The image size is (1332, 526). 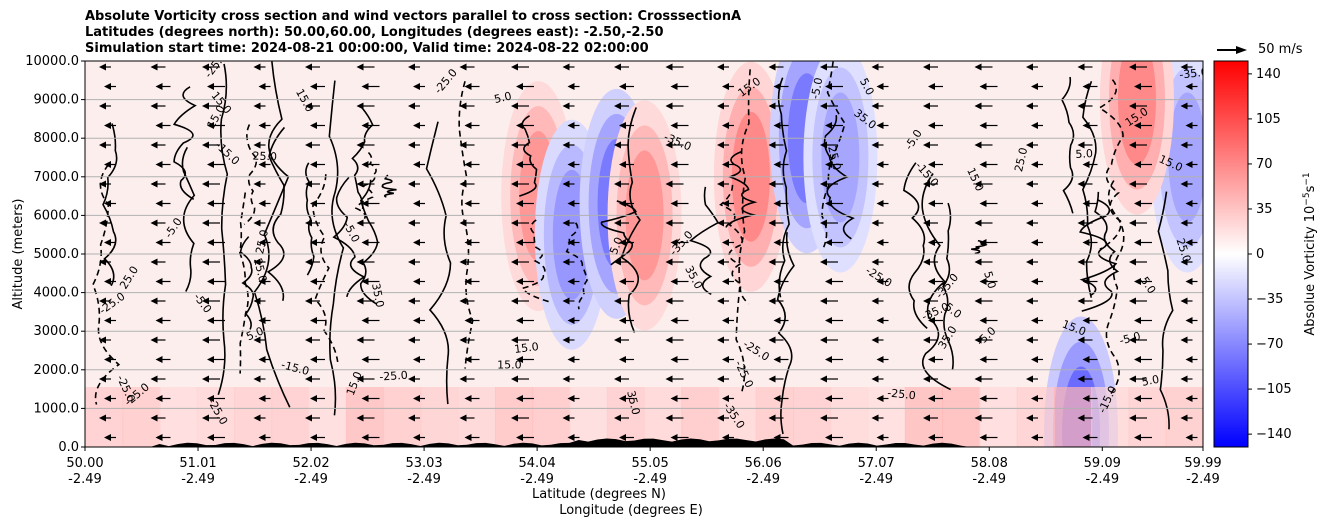 What do you see at coordinates (1264, 209) in the screenshot?
I see `colorbar-tick-label: 35` at bounding box center [1264, 209].